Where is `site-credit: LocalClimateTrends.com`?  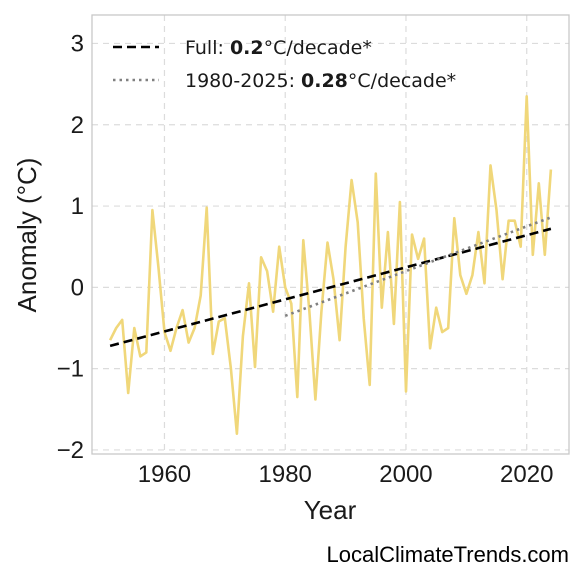 site-credit: LocalClimateTrends.com is located at coordinates (448, 554).